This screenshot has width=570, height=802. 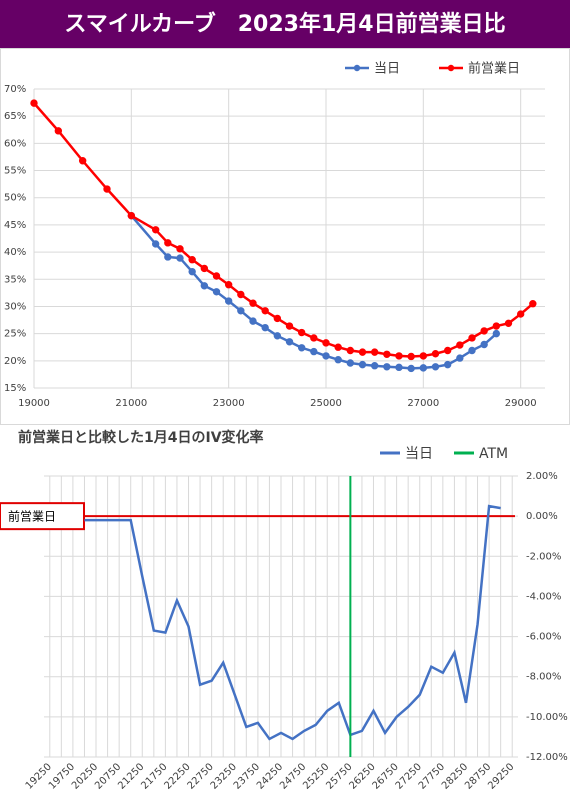 I want to click on y-tick-label: 0.00%, so click(x=542, y=516).